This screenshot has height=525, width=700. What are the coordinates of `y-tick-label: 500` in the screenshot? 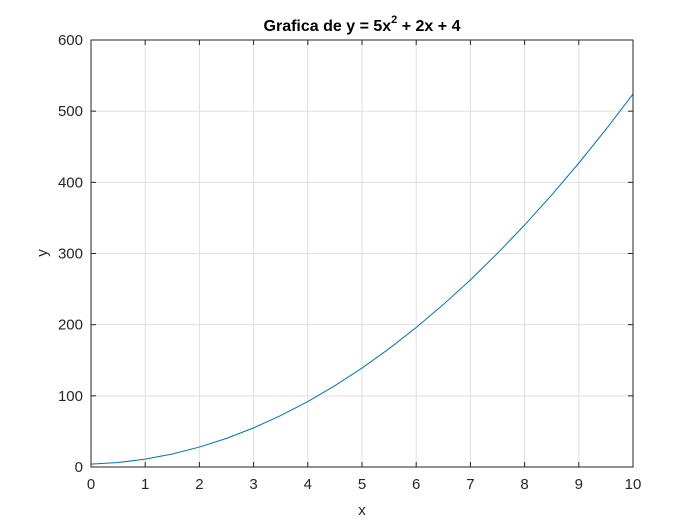 It's located at (70, 111).